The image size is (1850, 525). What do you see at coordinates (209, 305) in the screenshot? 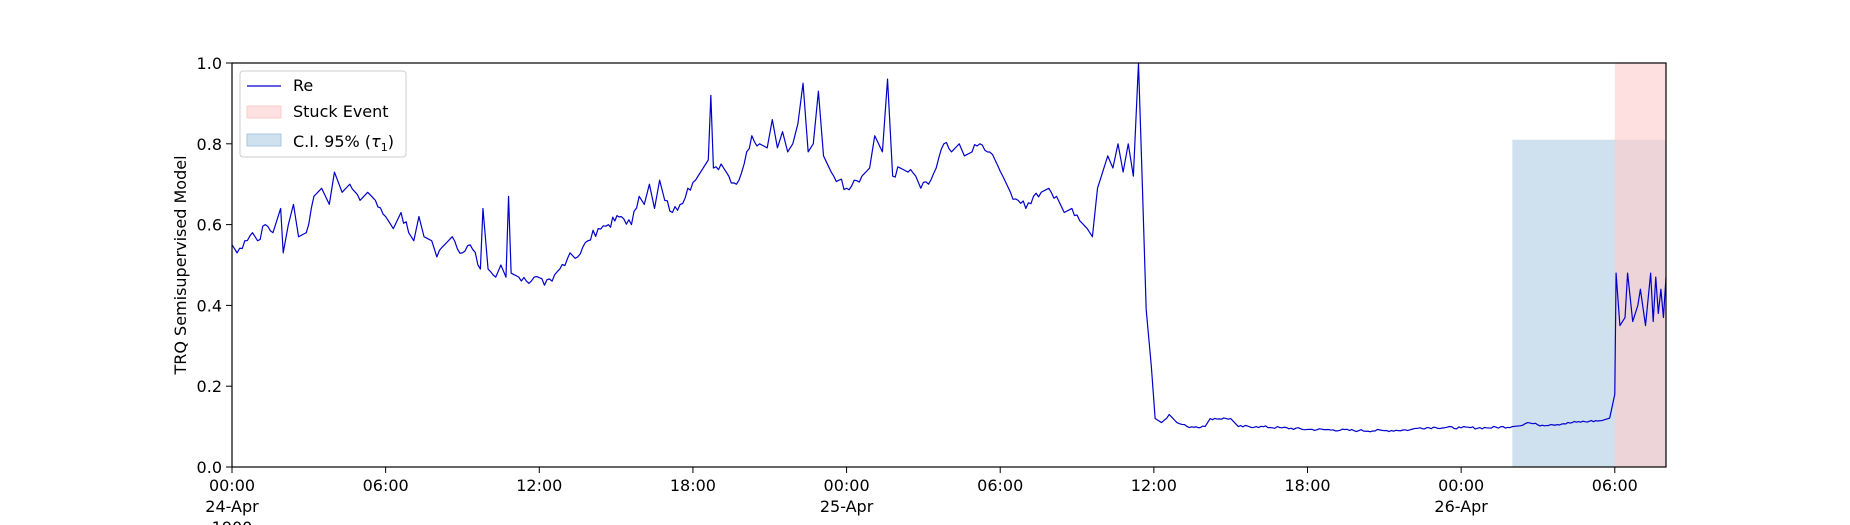
I see `y-tick-label: 0.4` at bounding box center [209, 305].